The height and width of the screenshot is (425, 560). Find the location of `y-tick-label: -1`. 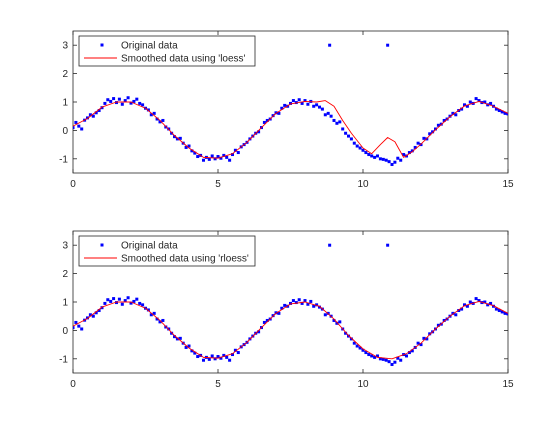

y-tick-label: -1 is located at coordinates (63, 159).